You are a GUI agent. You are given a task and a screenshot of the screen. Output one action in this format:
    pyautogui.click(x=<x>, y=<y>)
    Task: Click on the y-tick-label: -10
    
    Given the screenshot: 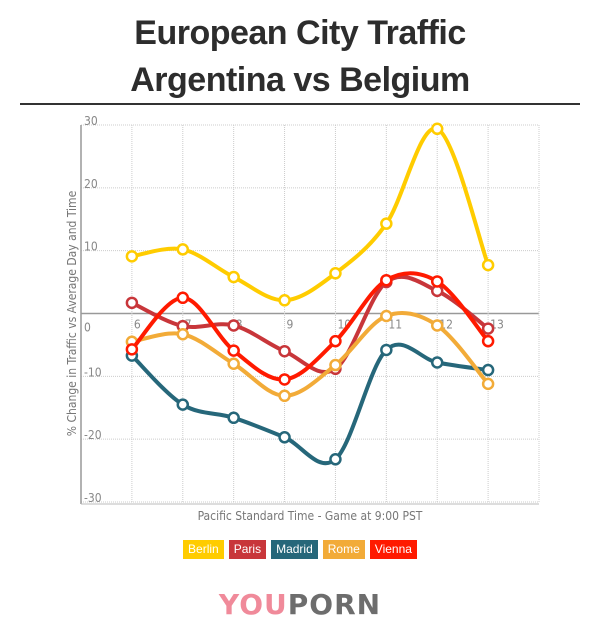 What is the action you would take?
    pyautogui.click(x=93, y=372)
    